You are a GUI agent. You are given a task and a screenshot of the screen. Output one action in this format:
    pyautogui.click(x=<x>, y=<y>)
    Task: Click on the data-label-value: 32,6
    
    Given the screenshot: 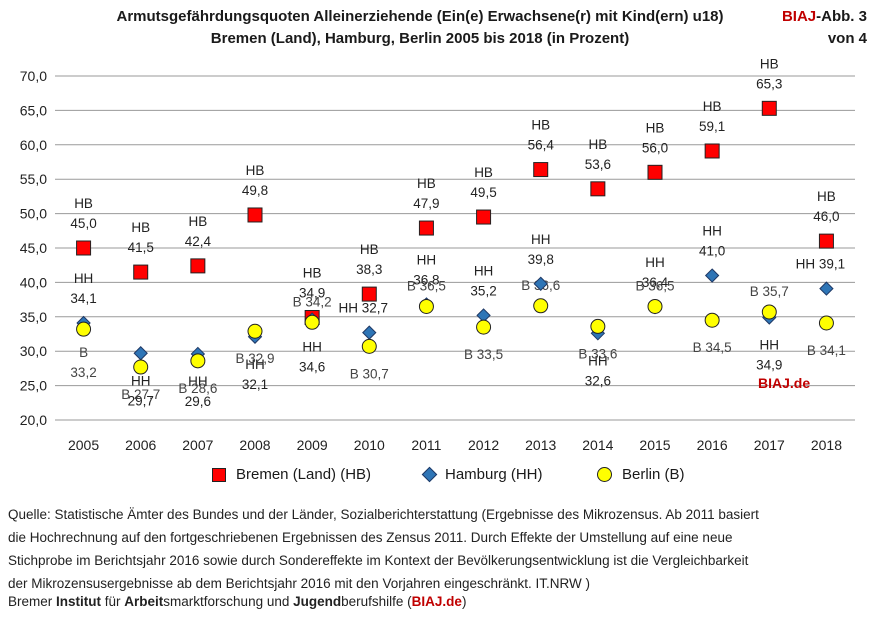 What is the action you would take?
    pyautogui.click(x=598, y=380)
    